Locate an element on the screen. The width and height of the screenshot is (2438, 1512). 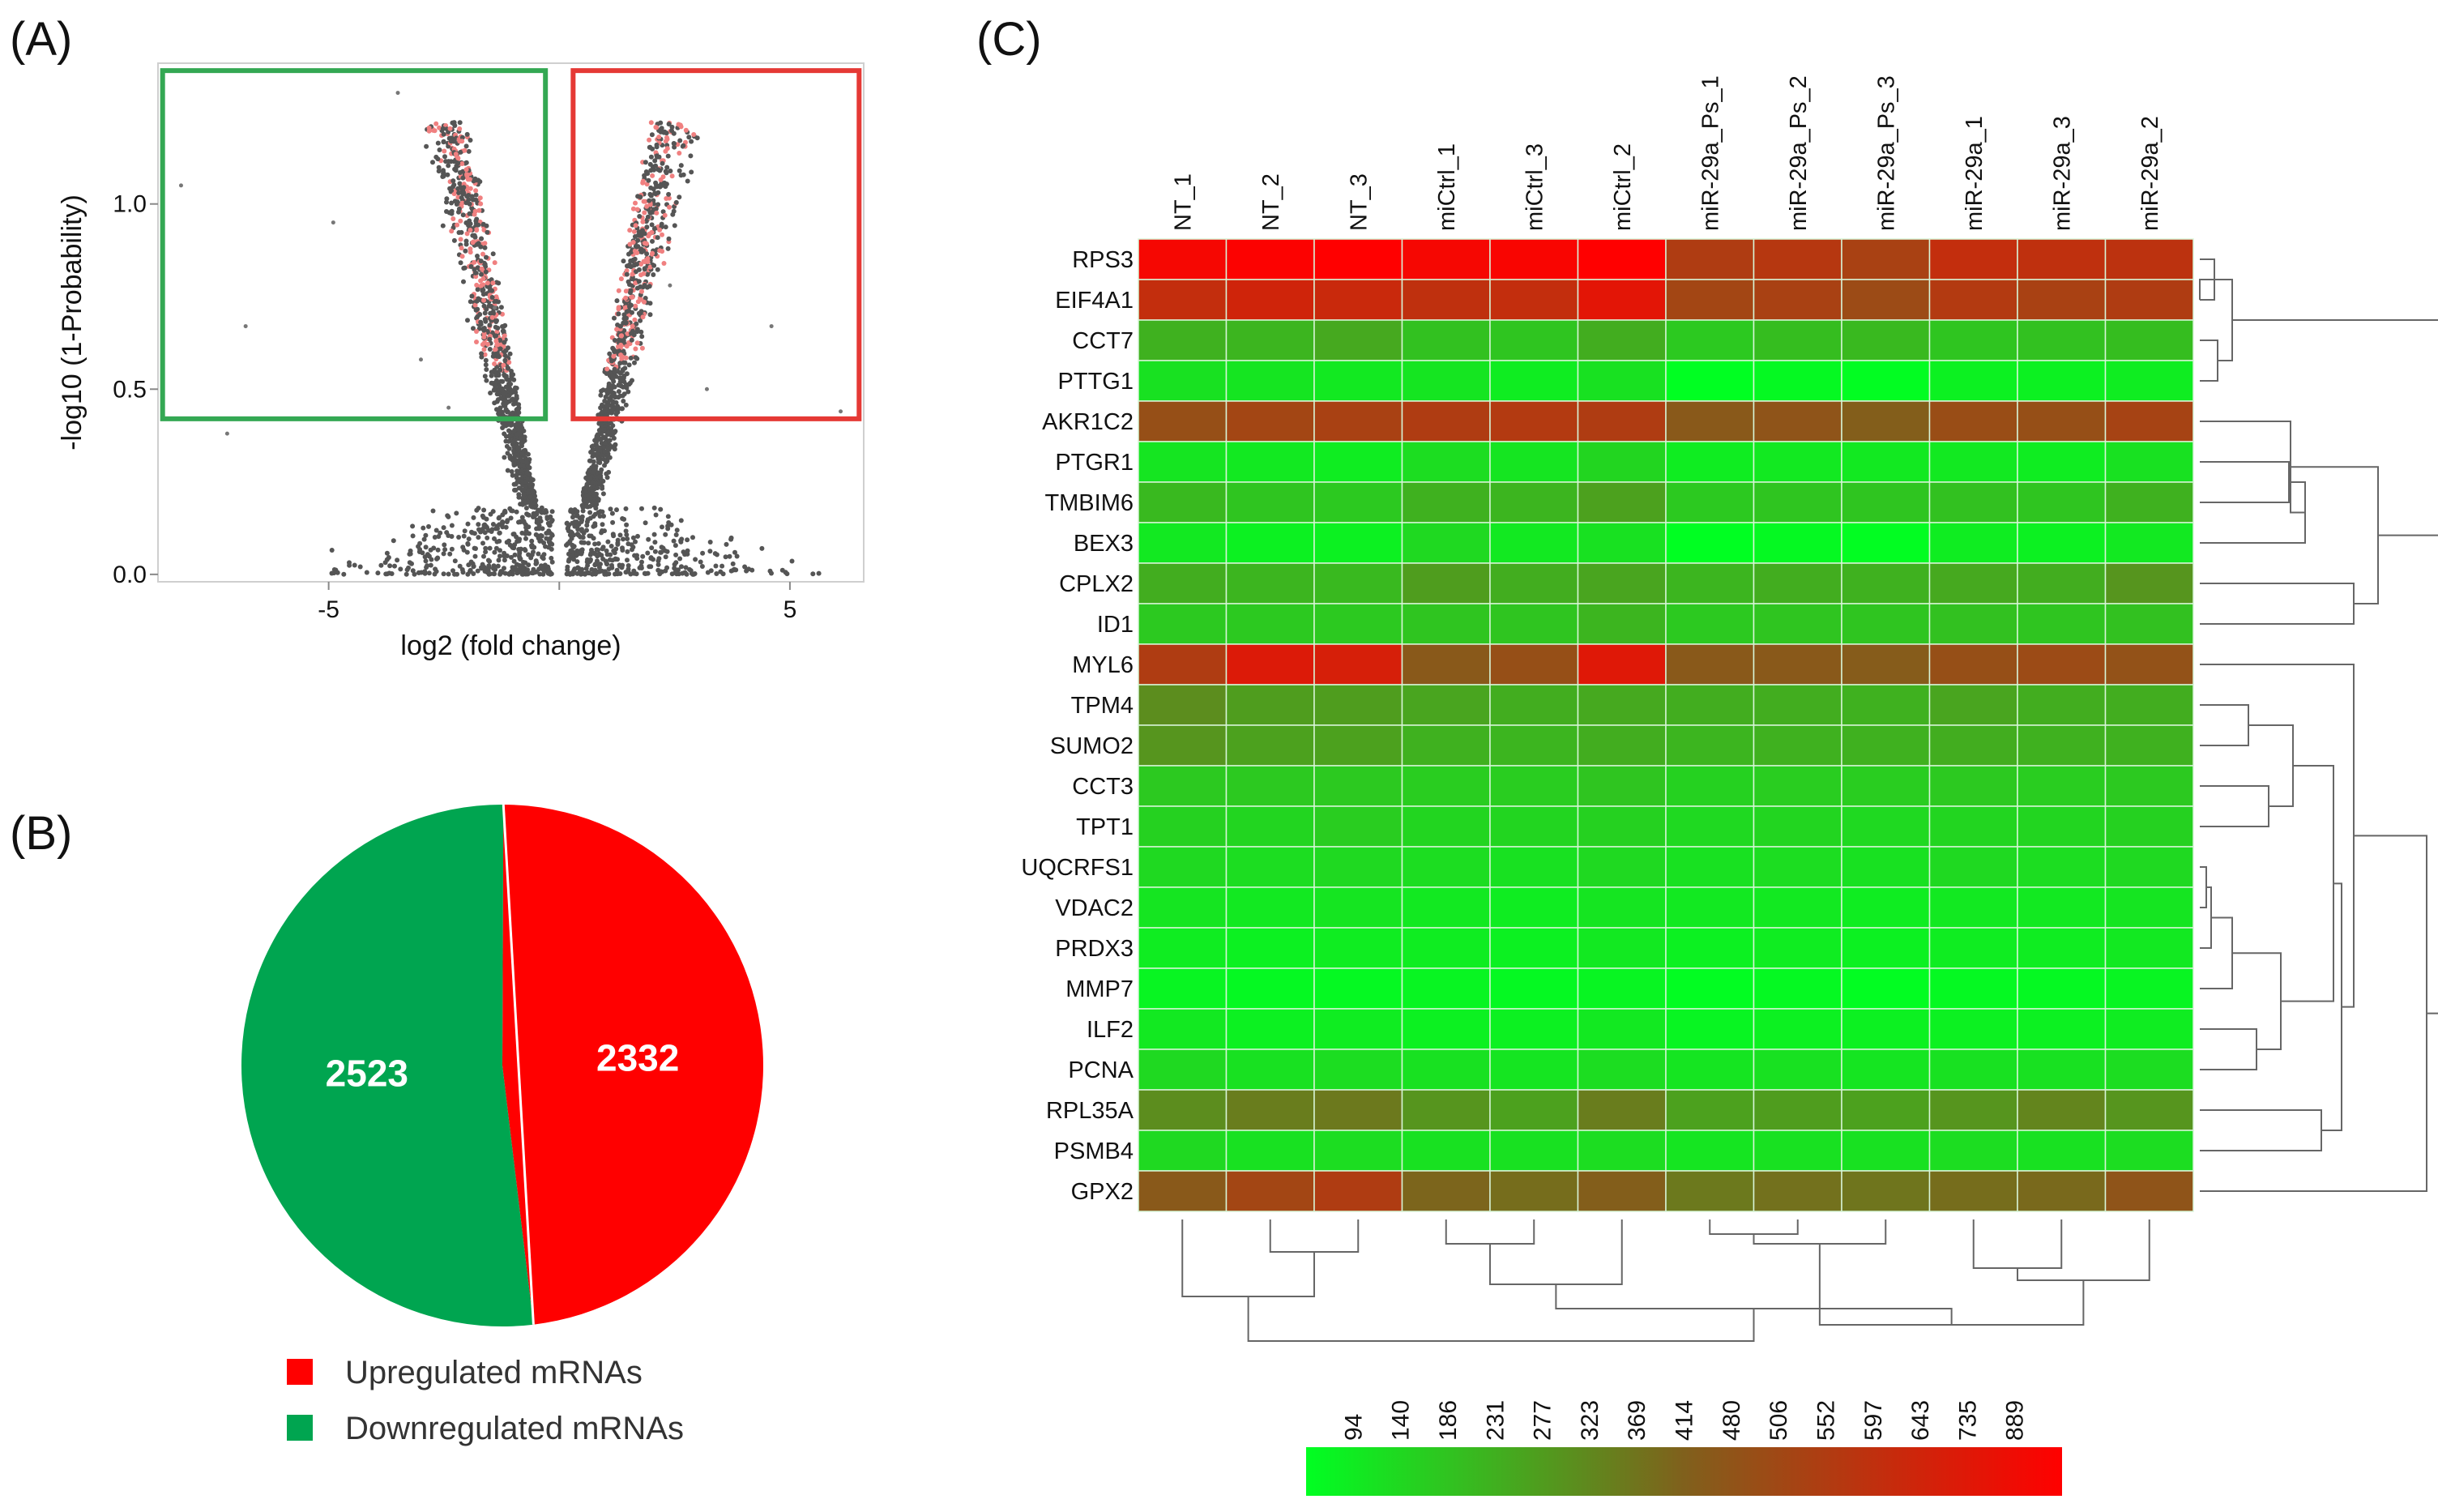
pie-value-downregulated: 2523 is located at coordinates (367, 1074).